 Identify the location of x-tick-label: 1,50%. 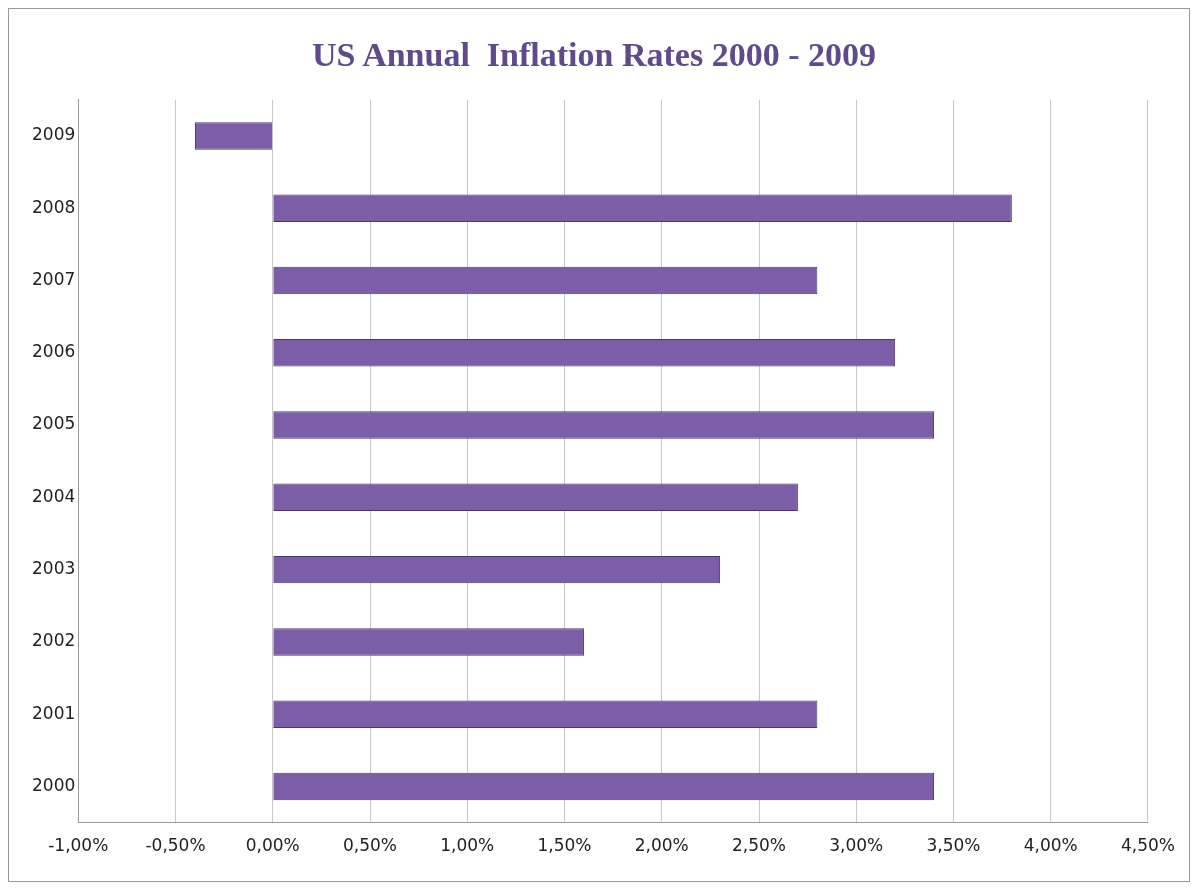
(564, 845).